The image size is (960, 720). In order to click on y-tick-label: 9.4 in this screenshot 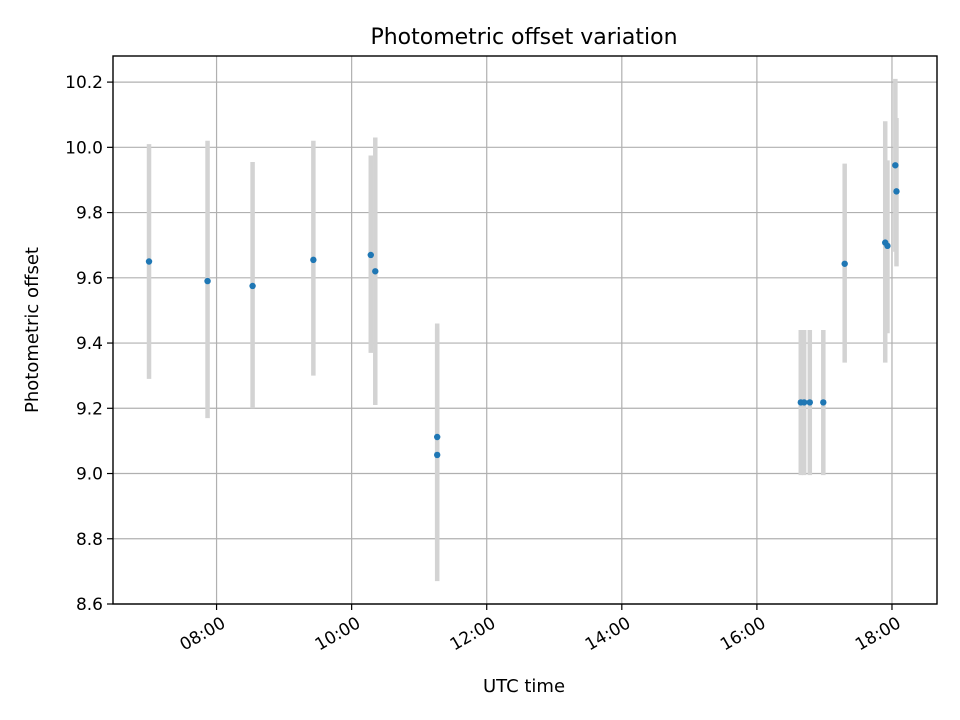, I will do `click(89, 344)`.